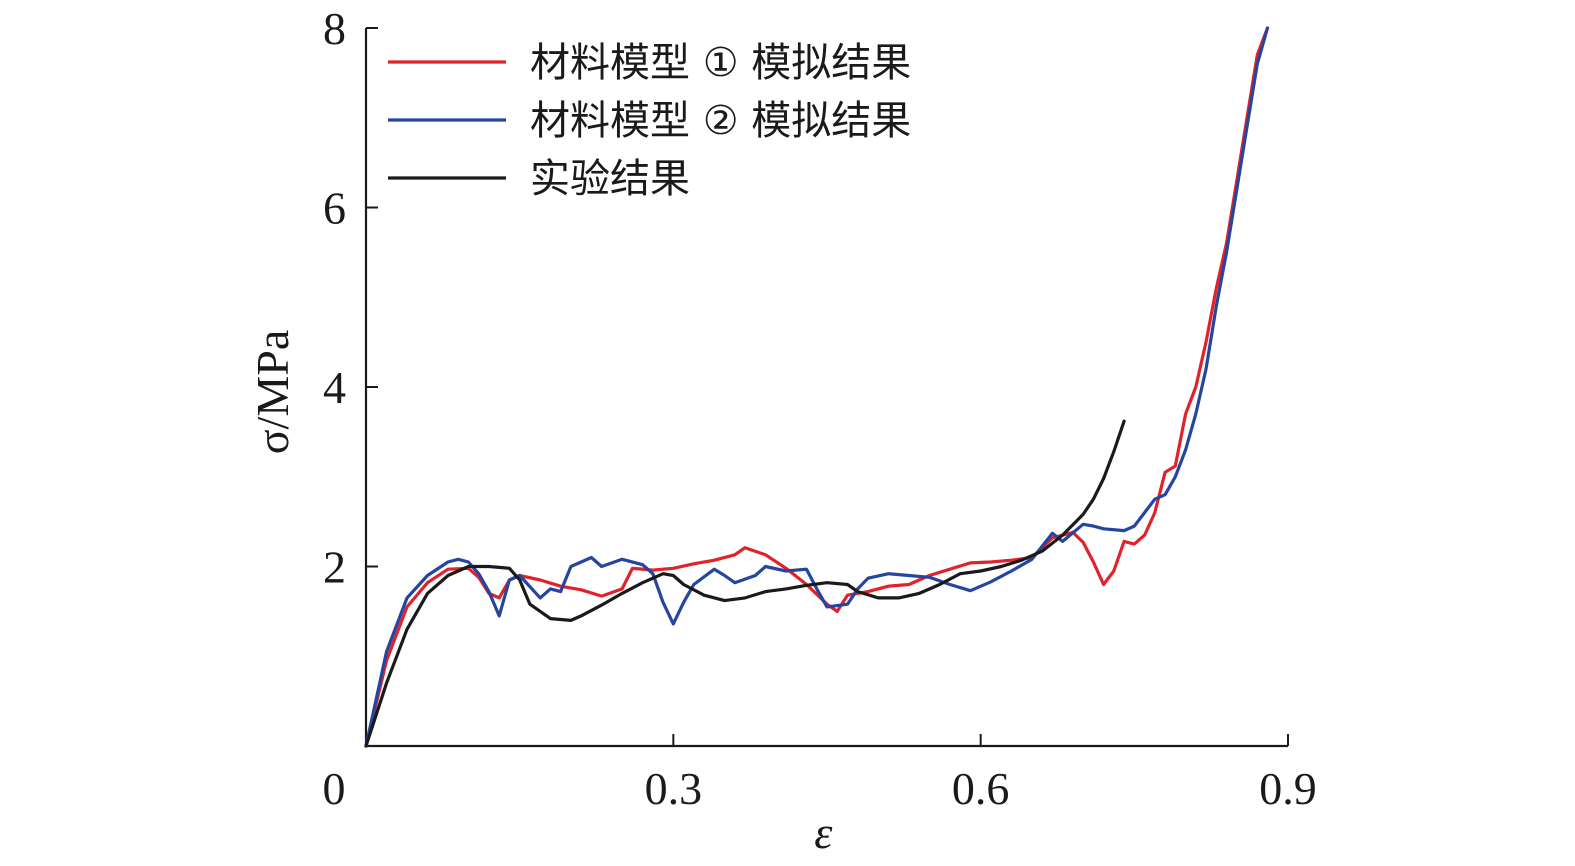  Describe the element at coordinates (823, 832) in the screenshot. I see `x-axis-title: ε` at that location.